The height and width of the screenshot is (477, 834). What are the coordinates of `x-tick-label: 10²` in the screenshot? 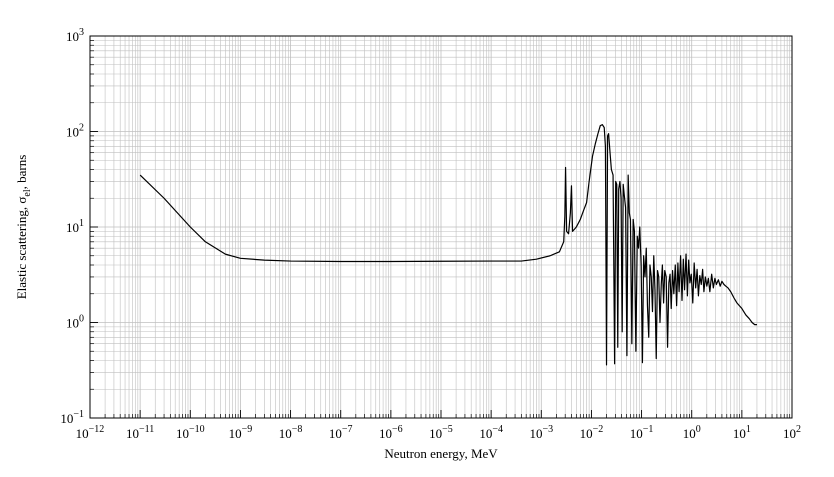 It's located at (792, 432).